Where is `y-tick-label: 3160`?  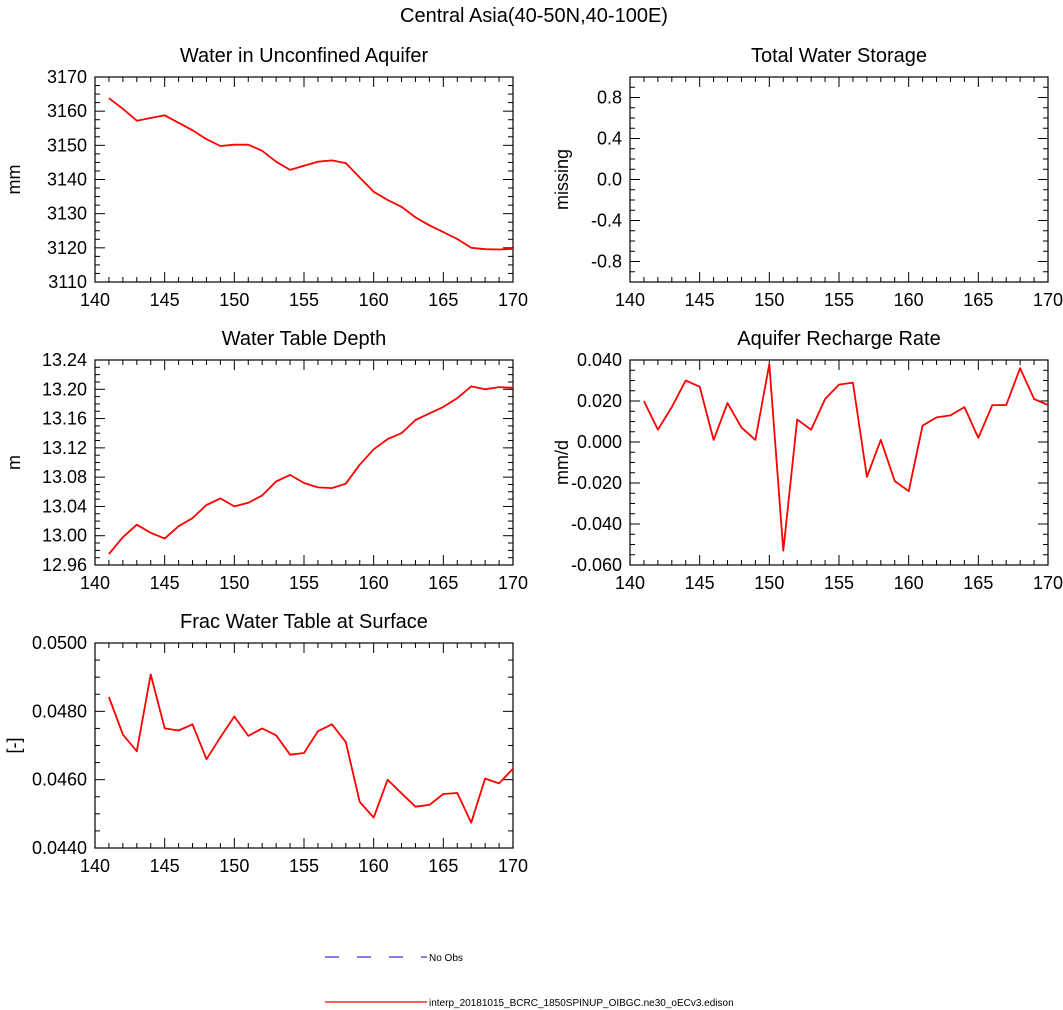 y-tick-label: 3160 is located at coordinates (67, 111).